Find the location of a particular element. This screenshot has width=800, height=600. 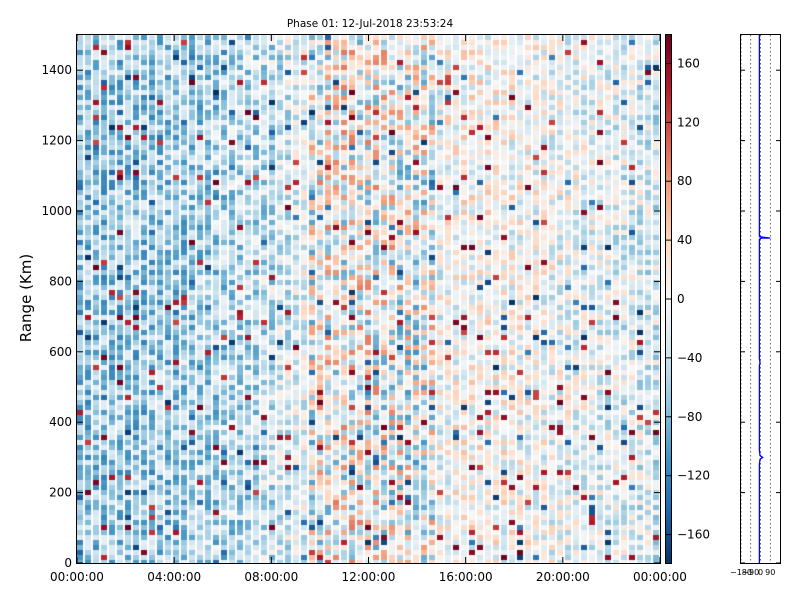

colorbar-tick-label: 40 is located at coordinates (684, 240).